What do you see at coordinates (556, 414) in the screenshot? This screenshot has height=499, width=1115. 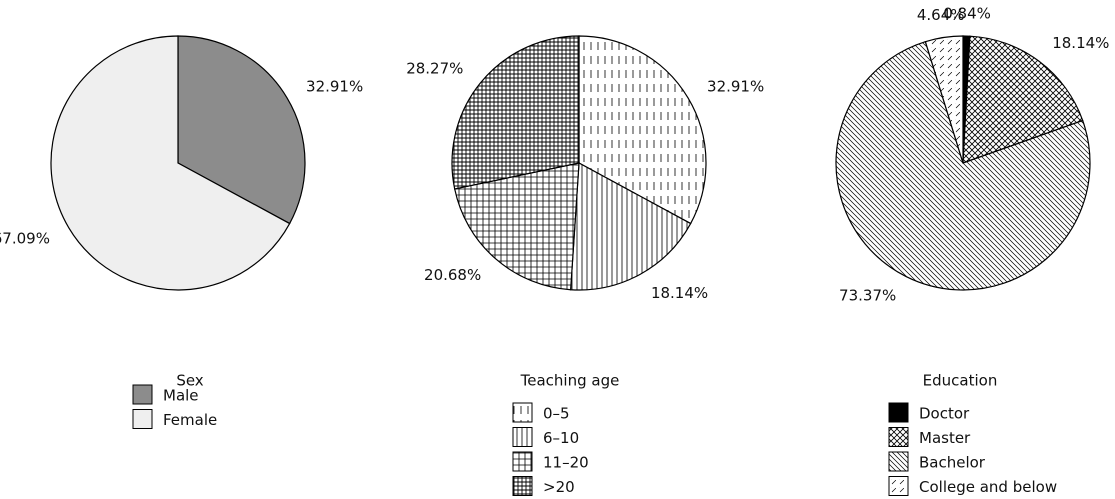 I see `legend-label: 0–5` at bounding box center [556, 414].